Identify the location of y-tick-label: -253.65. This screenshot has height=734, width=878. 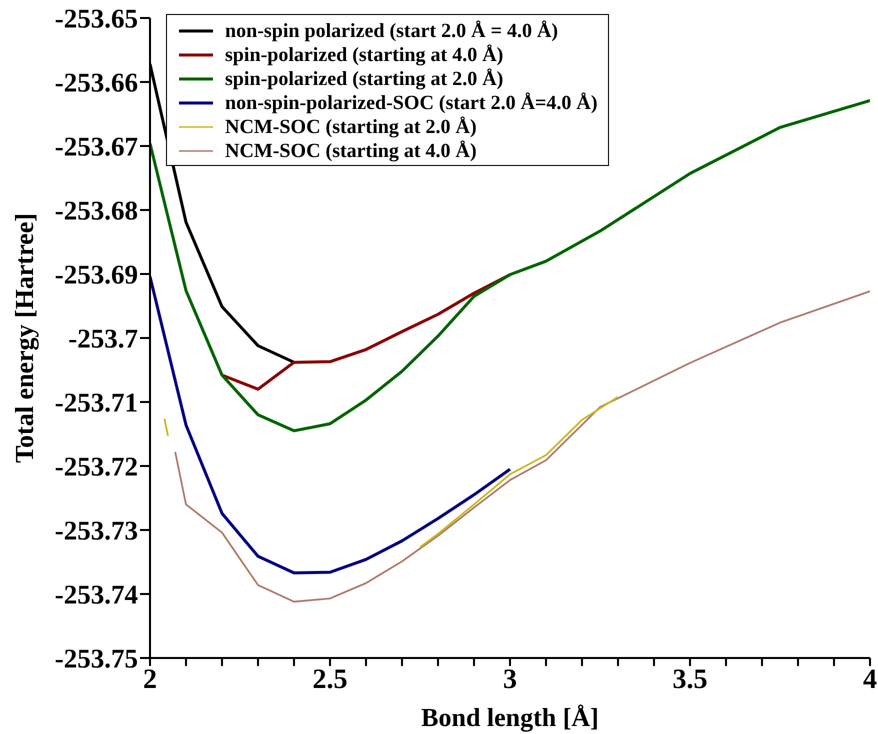
(96, 19).